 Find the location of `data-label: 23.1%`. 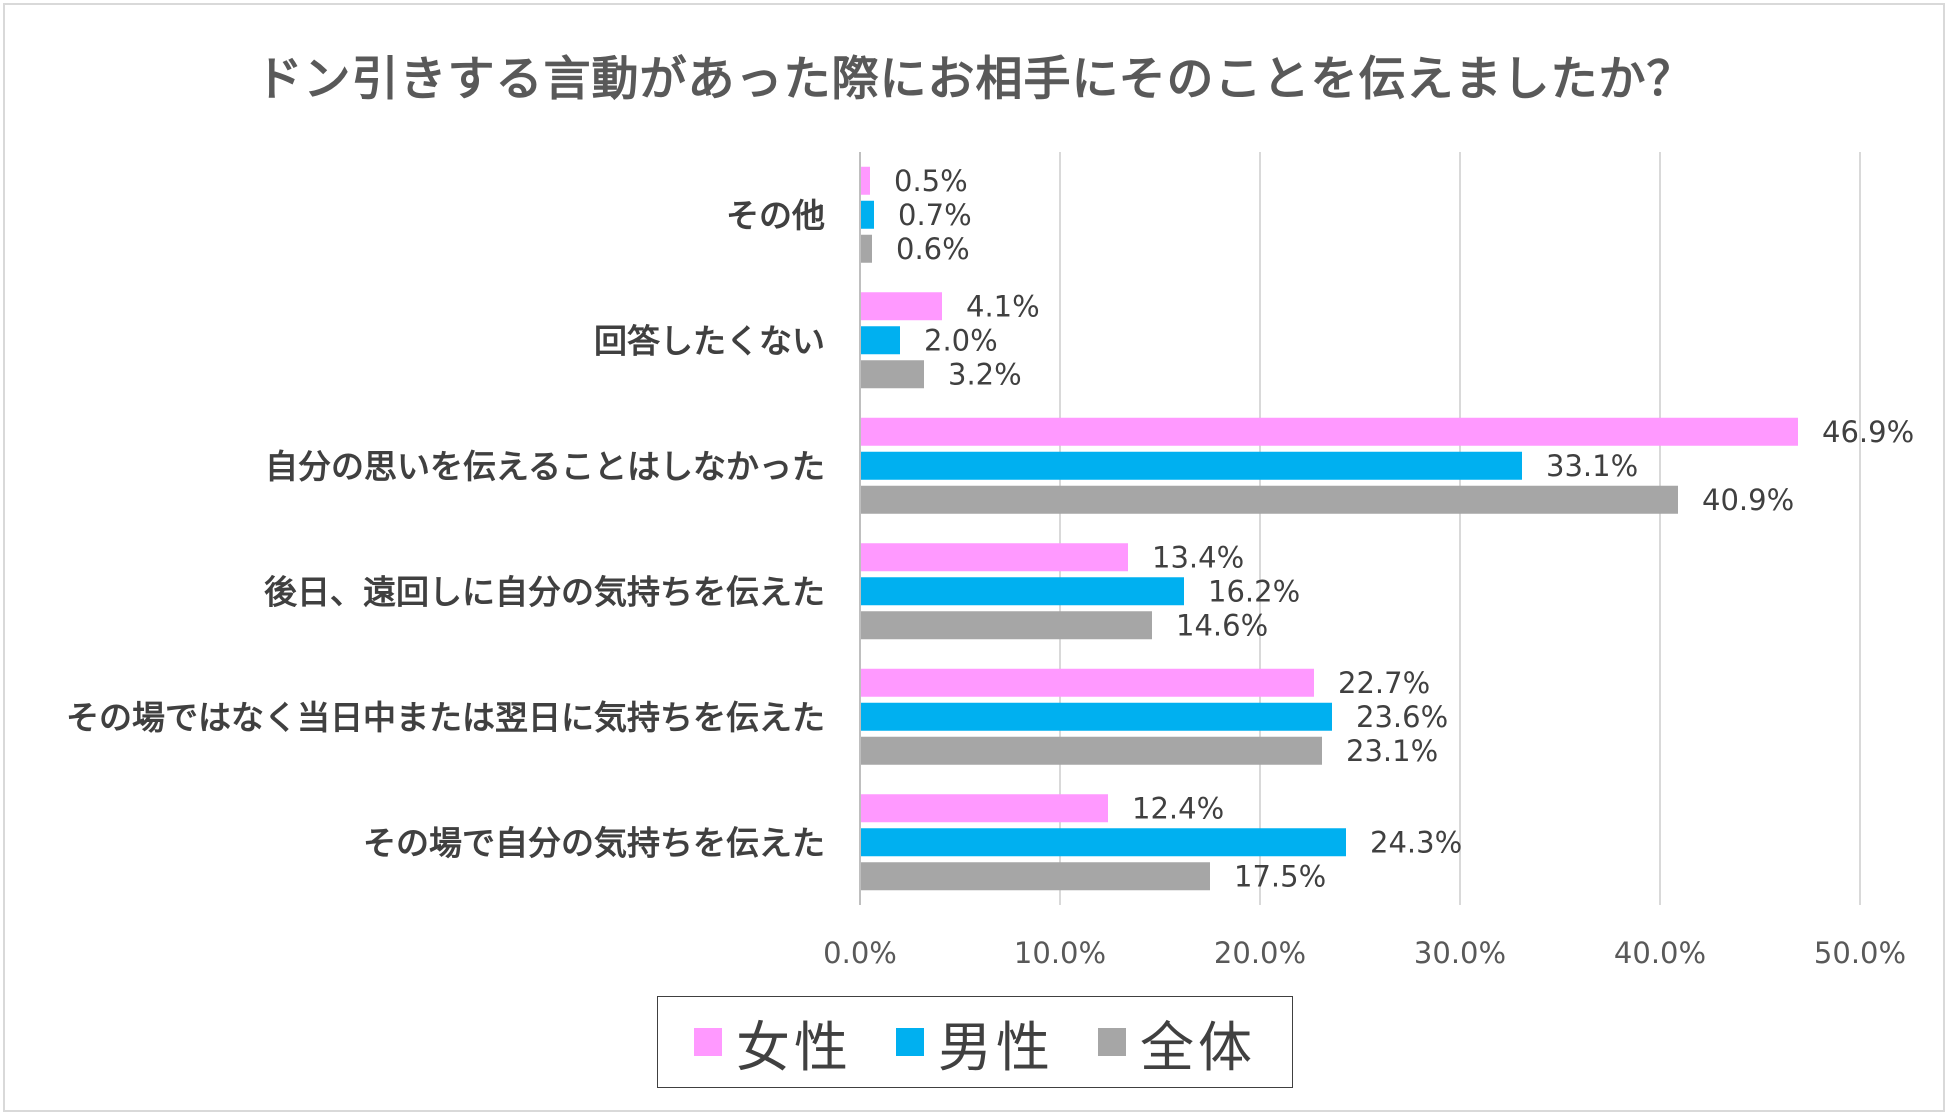

data-label: 23.1% is located at coordinates (1392, 751).